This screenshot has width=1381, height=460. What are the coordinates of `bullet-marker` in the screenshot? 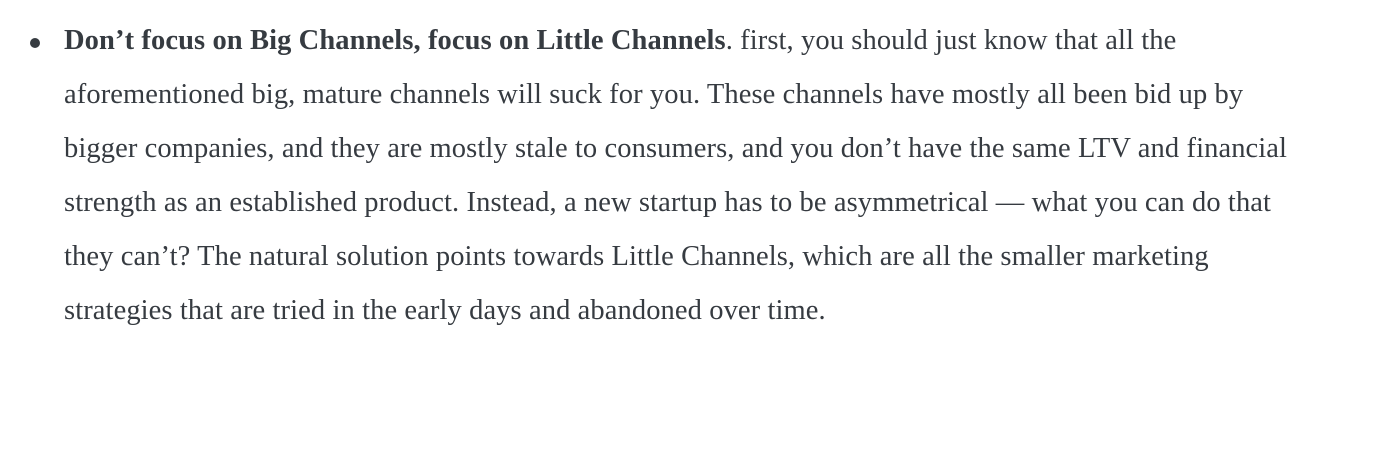 It's located at (35, 43).